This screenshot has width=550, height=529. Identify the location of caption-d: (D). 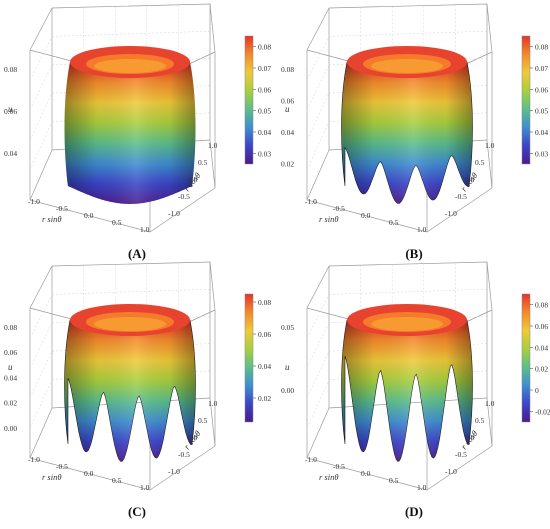
(414, 511).